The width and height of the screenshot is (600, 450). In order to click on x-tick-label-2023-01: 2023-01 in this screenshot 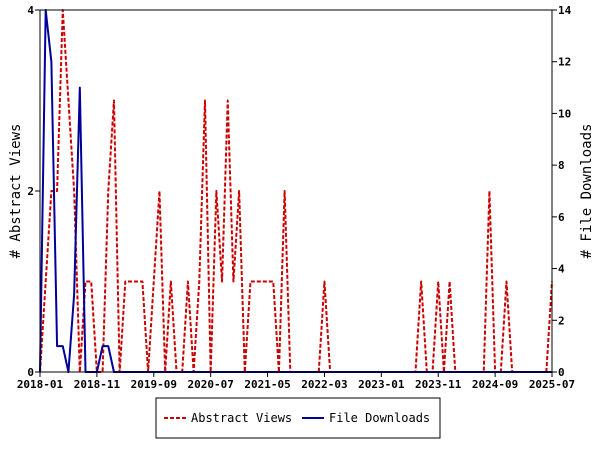, I will do `click(381, 384)`.